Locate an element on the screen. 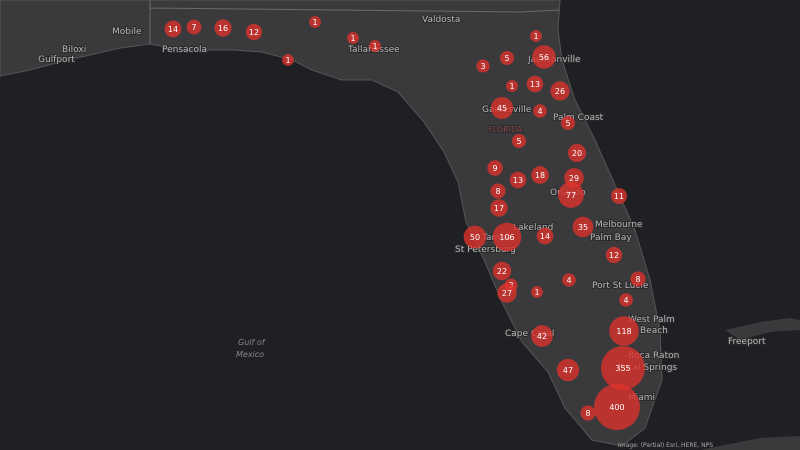 This screenshot has width=800, height=450. case-count: 35 is located at coordinates (583, 227).